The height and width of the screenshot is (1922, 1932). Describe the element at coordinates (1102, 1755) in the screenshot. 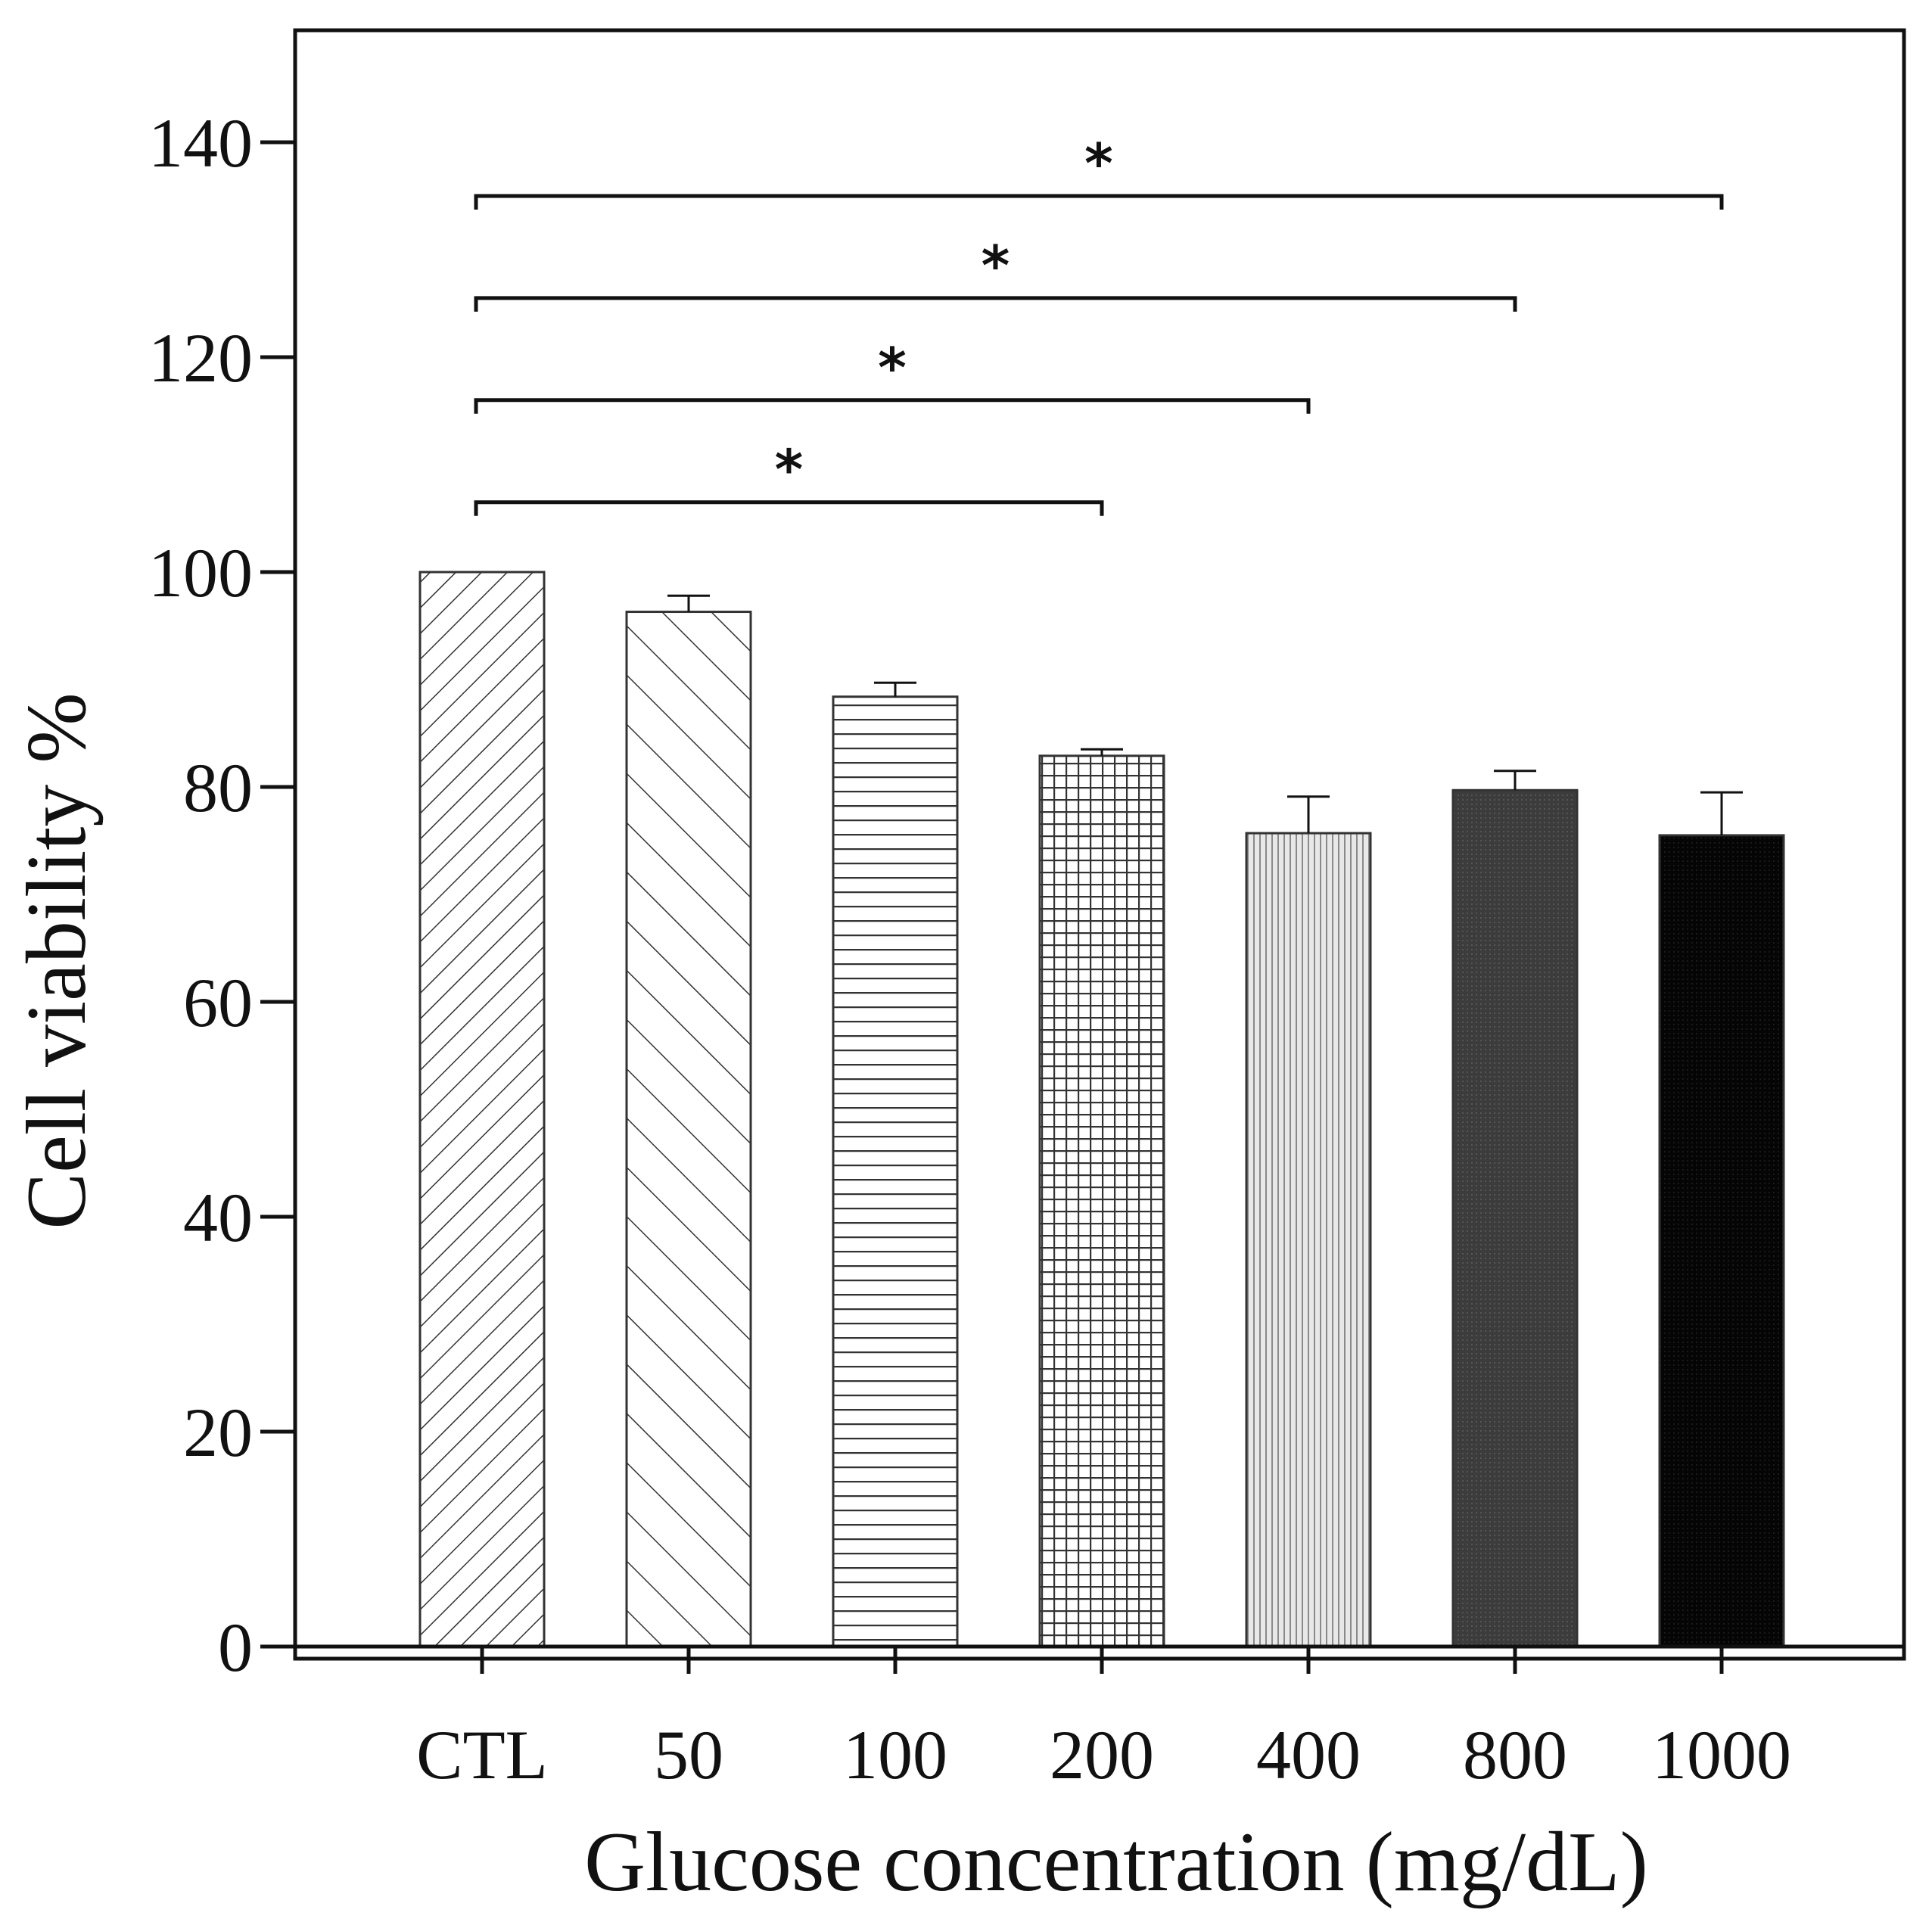

I see `x-tick-label: 200` at that location.